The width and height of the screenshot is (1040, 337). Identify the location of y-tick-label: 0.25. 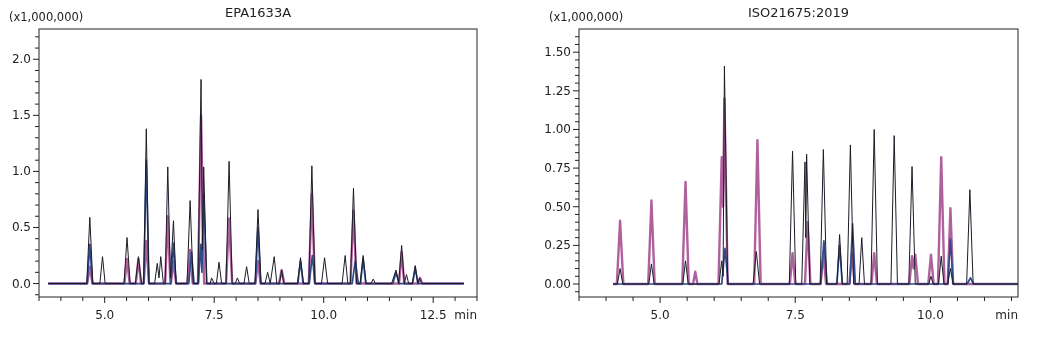
(557, 245).